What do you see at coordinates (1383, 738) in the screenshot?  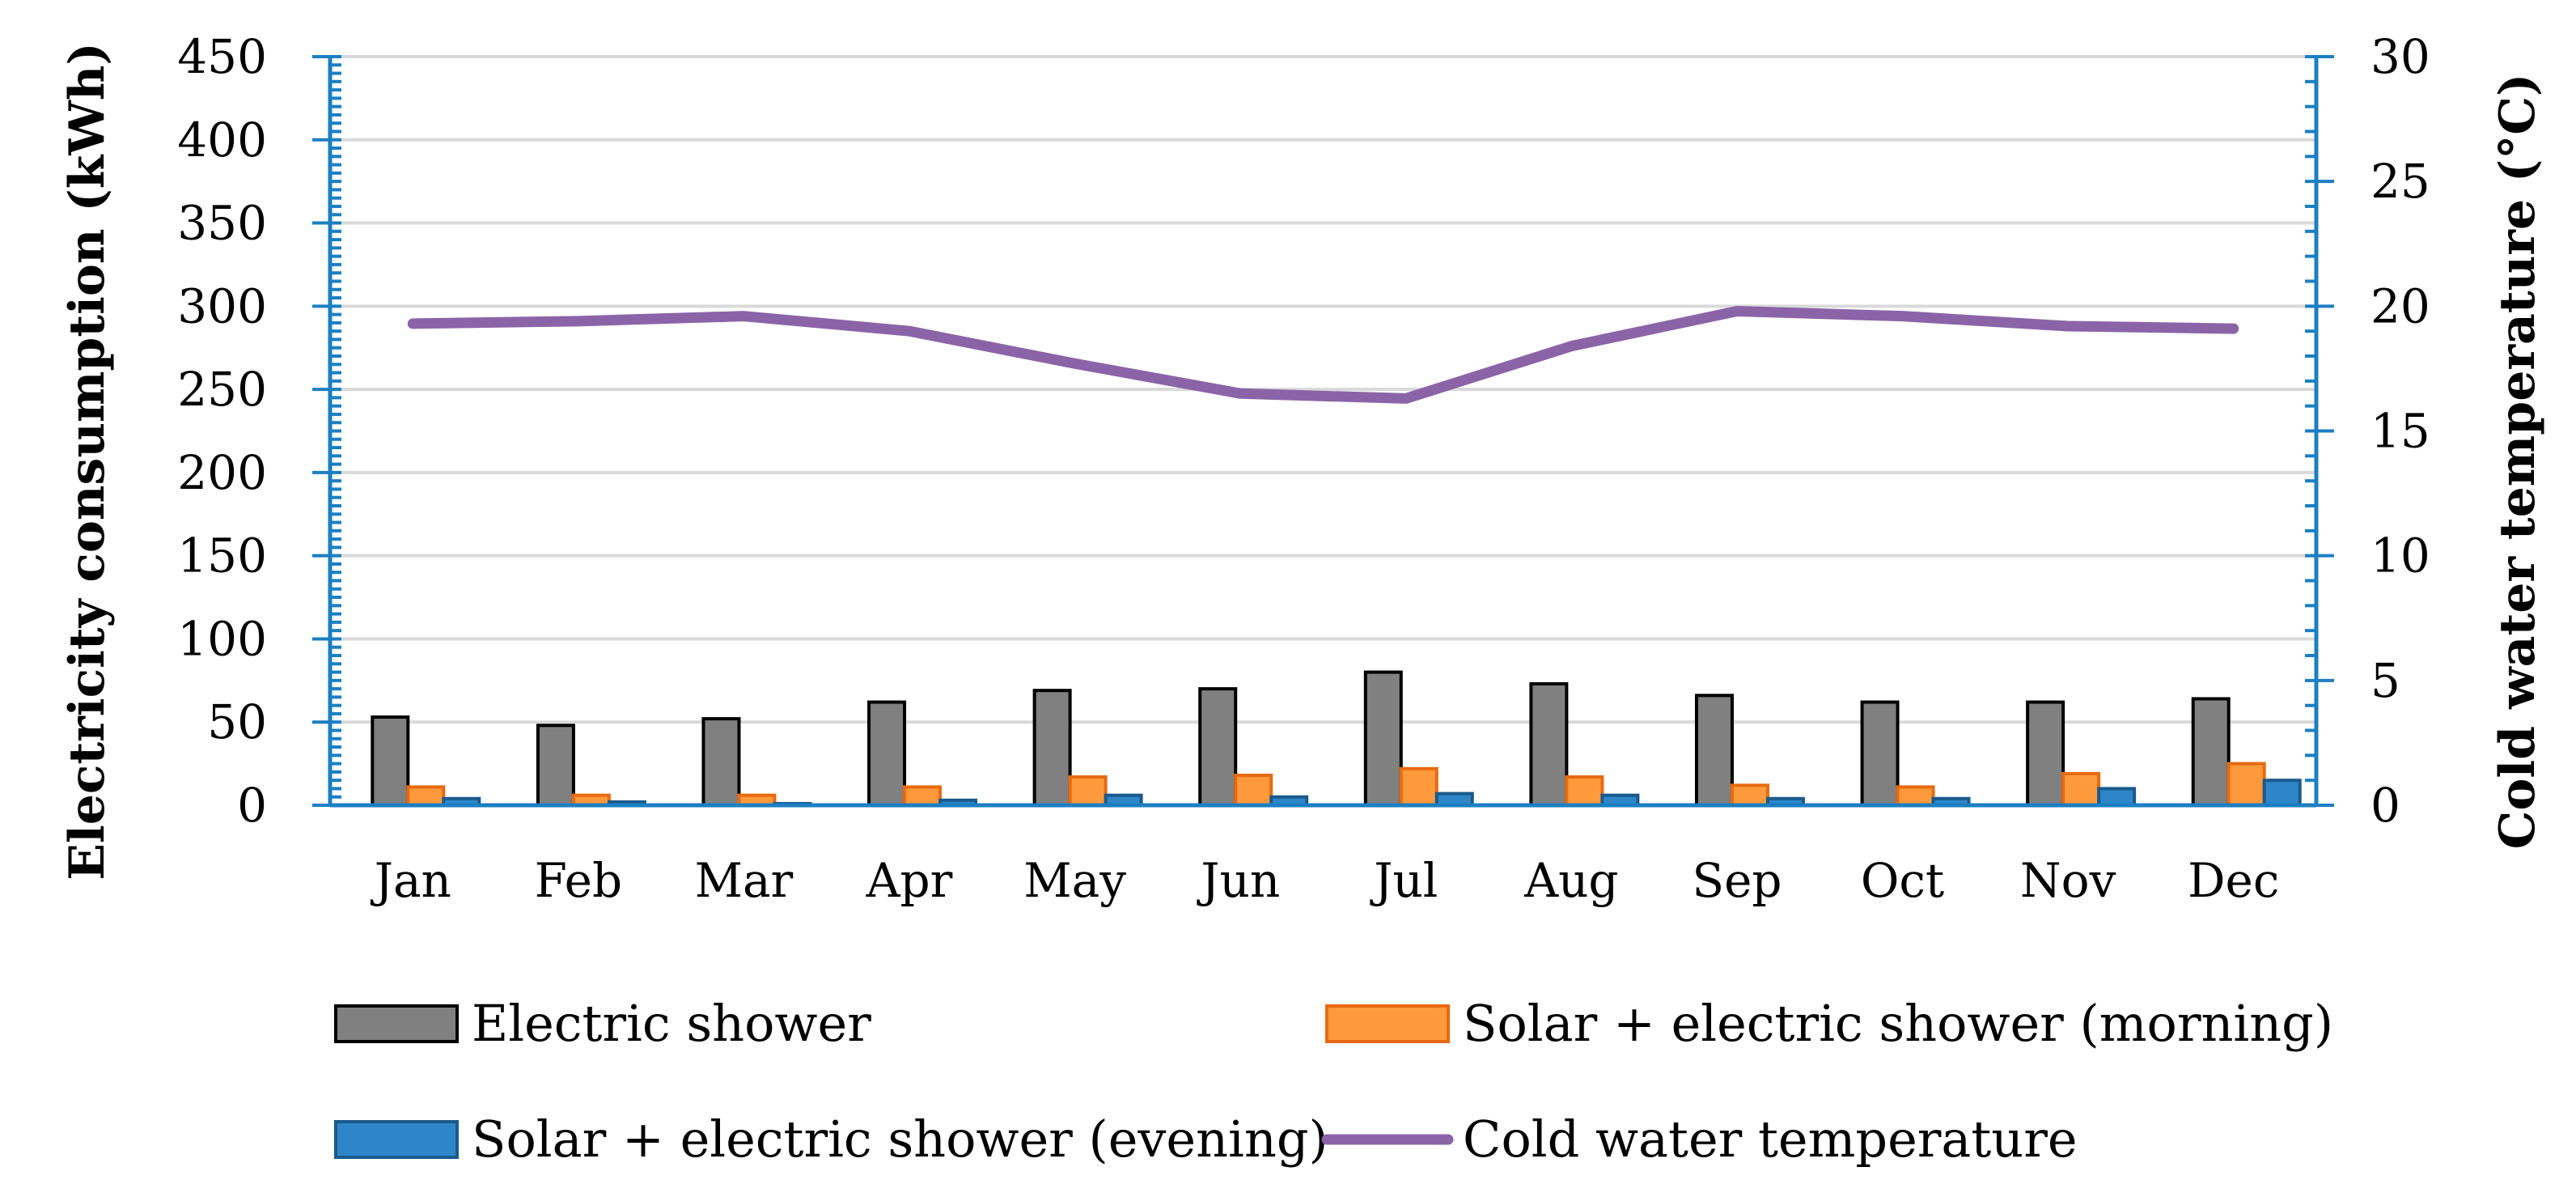 I see `bar-electric-shower-jul` at bounding box center [1383, 738].